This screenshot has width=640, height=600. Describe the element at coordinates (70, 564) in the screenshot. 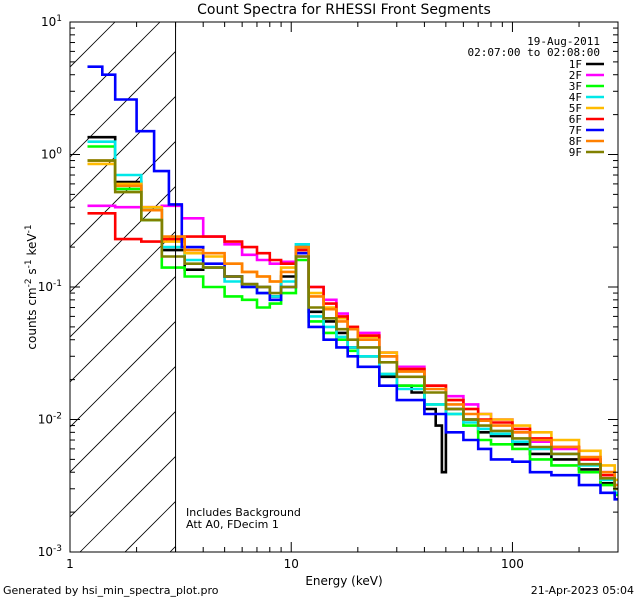

I see `x-tick-label: 1` at that location.